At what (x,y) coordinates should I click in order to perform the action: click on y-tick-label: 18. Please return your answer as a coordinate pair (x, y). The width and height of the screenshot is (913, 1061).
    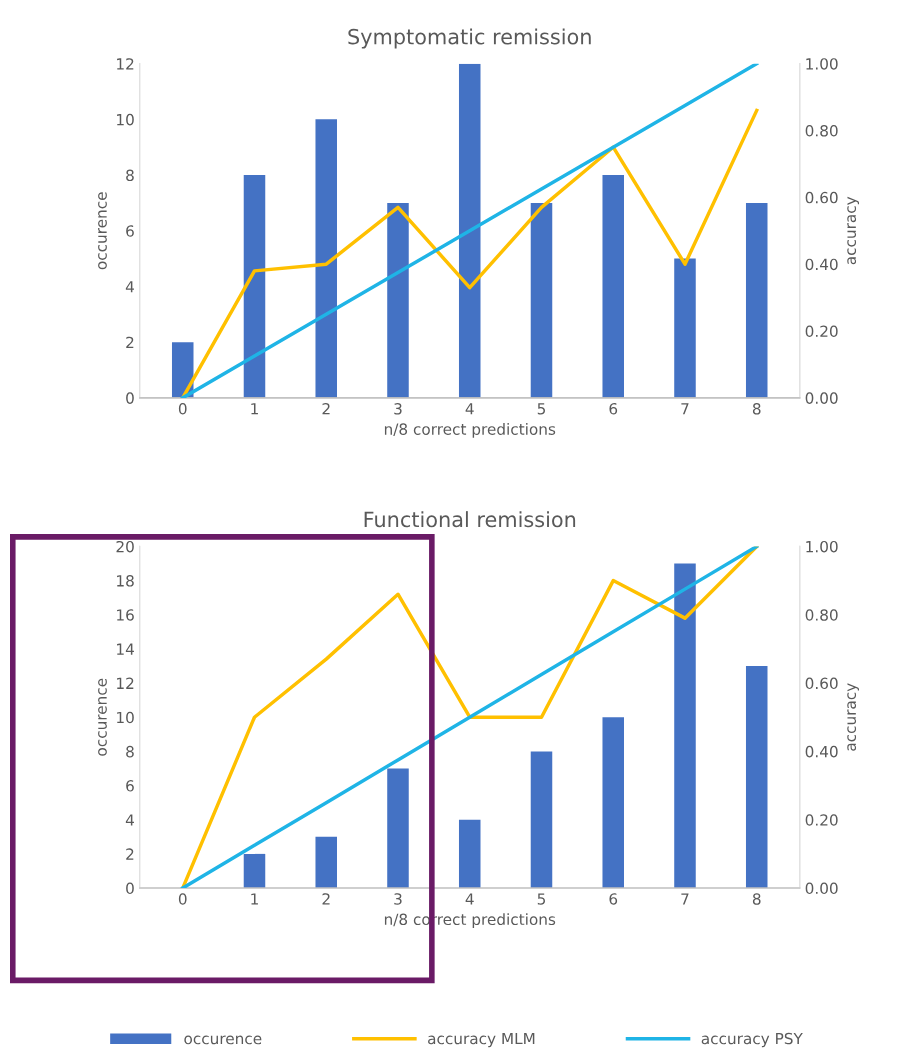
    Looking at the image, I should click on (125, 581).